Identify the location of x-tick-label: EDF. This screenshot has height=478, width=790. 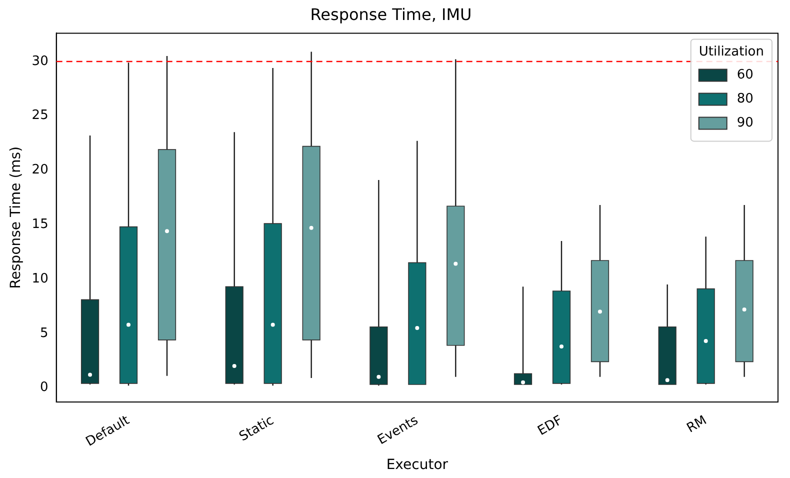
(550, 426).